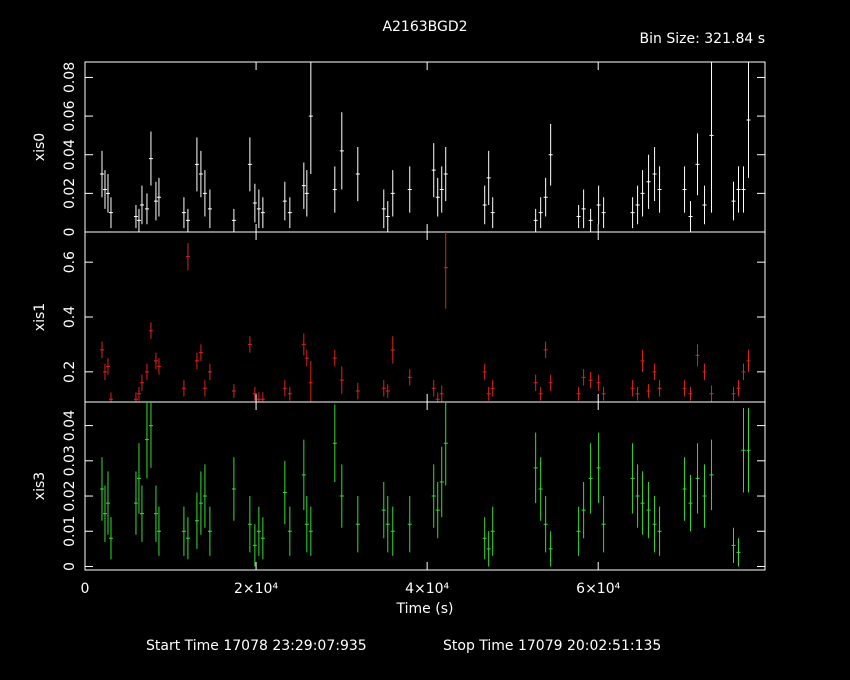  Describe the element at coordinates (70, 372) in the screenshot. I see `y-tick-label: 0.2` at that location.